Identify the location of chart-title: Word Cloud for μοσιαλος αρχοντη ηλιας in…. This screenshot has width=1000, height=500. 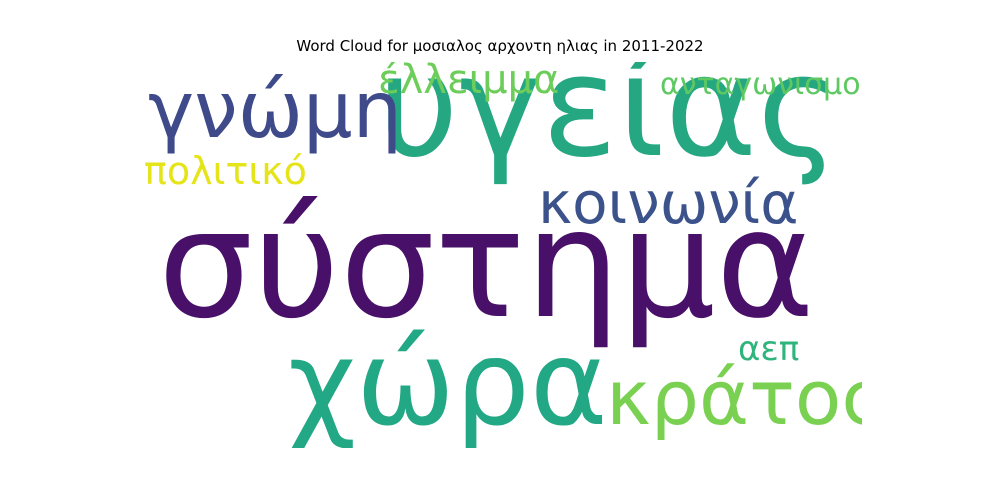
(500, 46).